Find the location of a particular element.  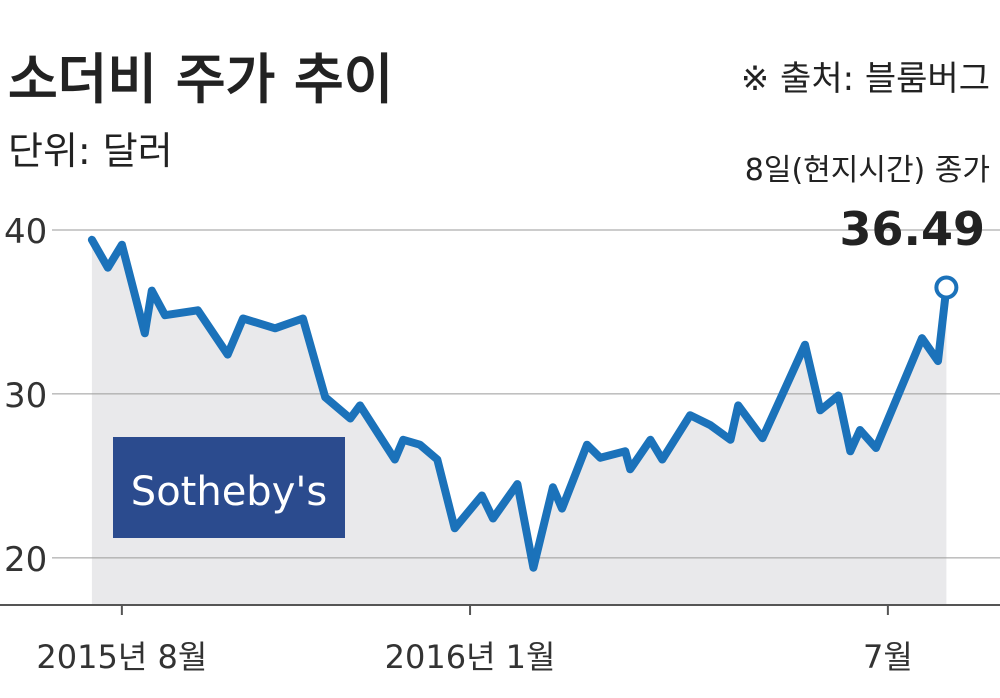

annotation: 8일(현지시간) 종가 is located at coordinates (867, 170).